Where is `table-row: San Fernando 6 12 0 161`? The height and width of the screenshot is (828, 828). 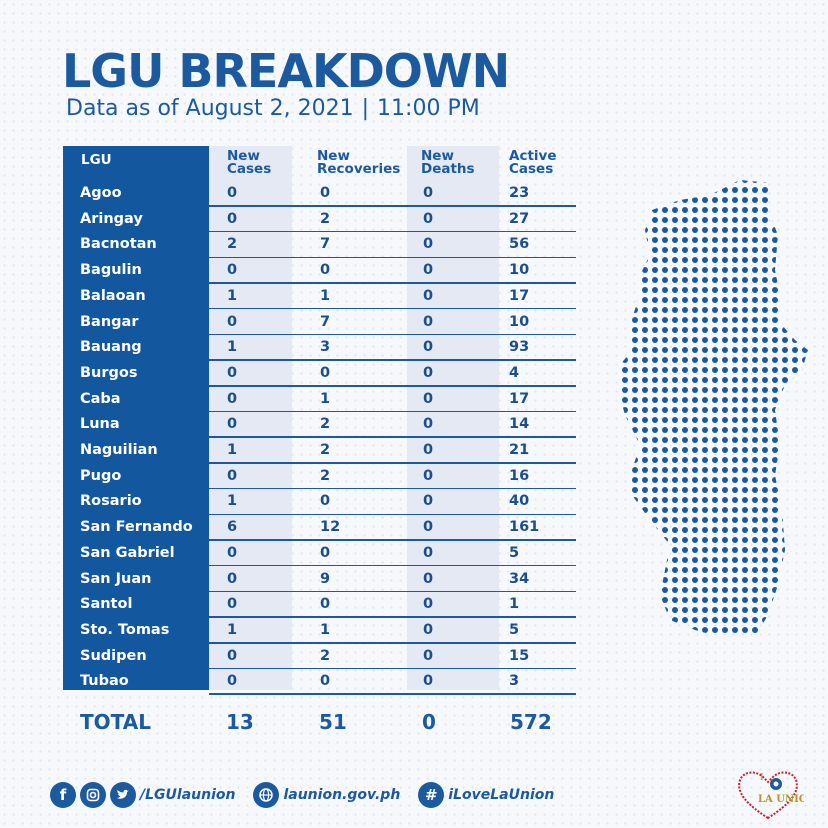
table-row: San Fernando 6 12 0 161 is located at coordinates (319, 528).